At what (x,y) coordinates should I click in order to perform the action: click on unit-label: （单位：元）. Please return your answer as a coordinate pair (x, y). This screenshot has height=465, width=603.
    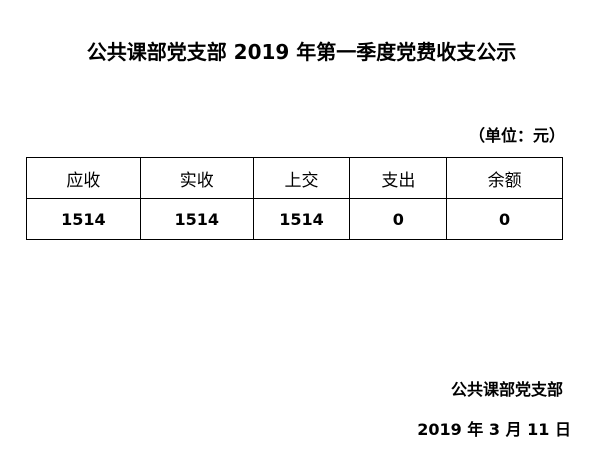
    Looking at the image, I should click on (516, 135).